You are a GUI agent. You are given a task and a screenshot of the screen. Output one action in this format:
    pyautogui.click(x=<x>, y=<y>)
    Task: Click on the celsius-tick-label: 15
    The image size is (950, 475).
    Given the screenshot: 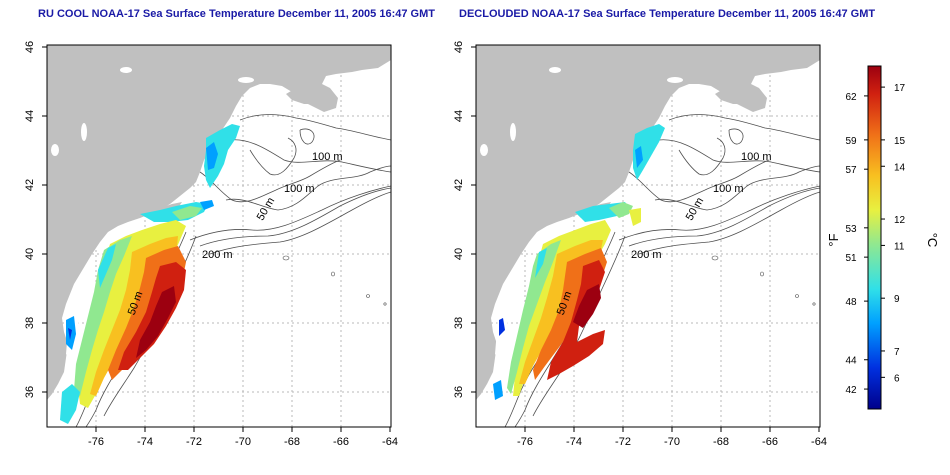 What is the action you would take?
    pyautogui.click(x=900, y=141)
    